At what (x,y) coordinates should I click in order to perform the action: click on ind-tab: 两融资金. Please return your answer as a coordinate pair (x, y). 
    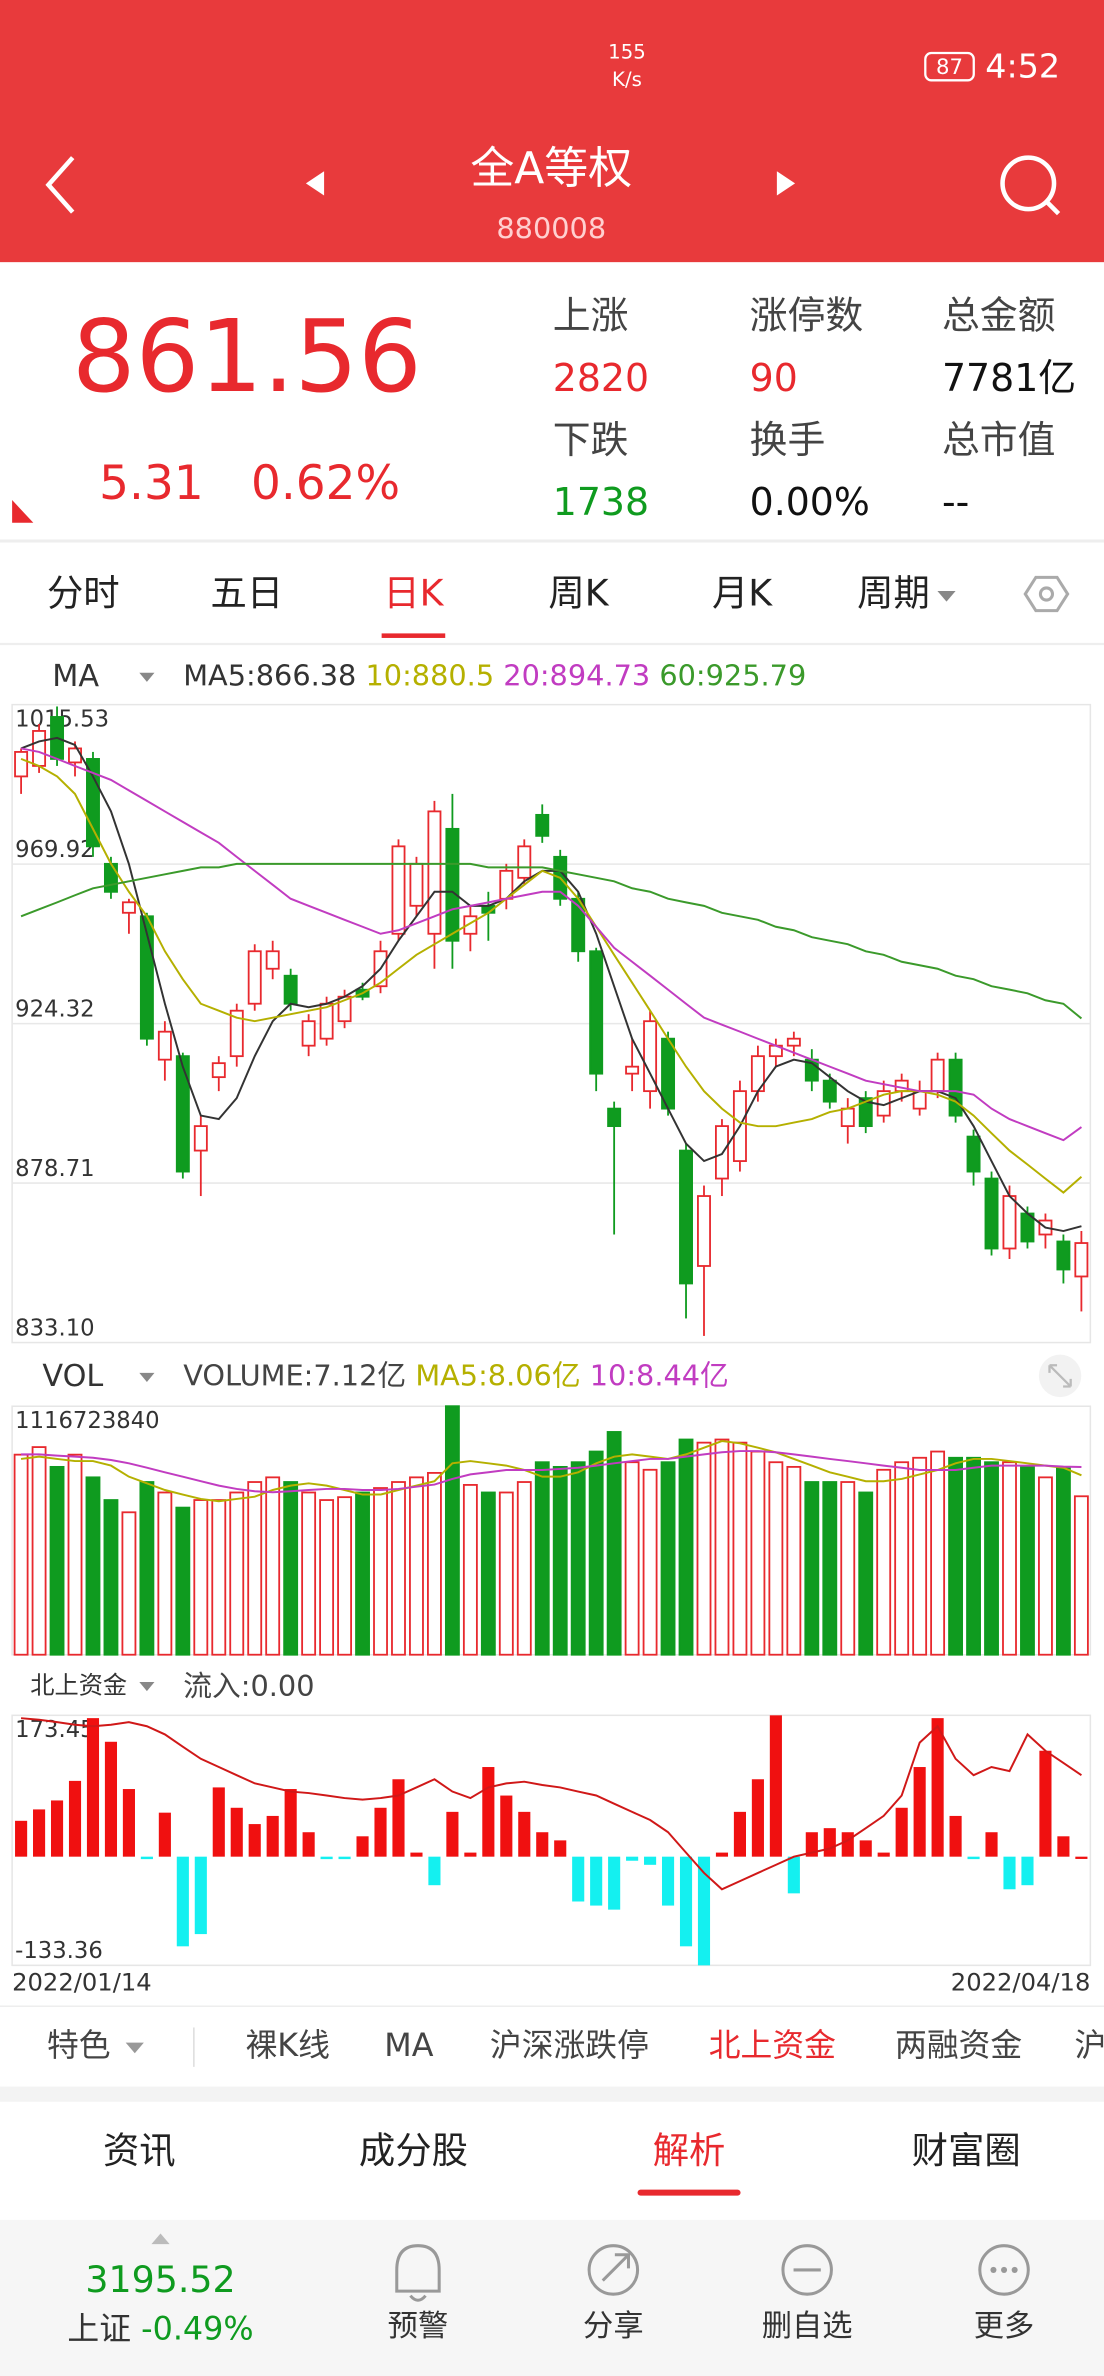
    Looking at the image, I should click on (958, 2045).